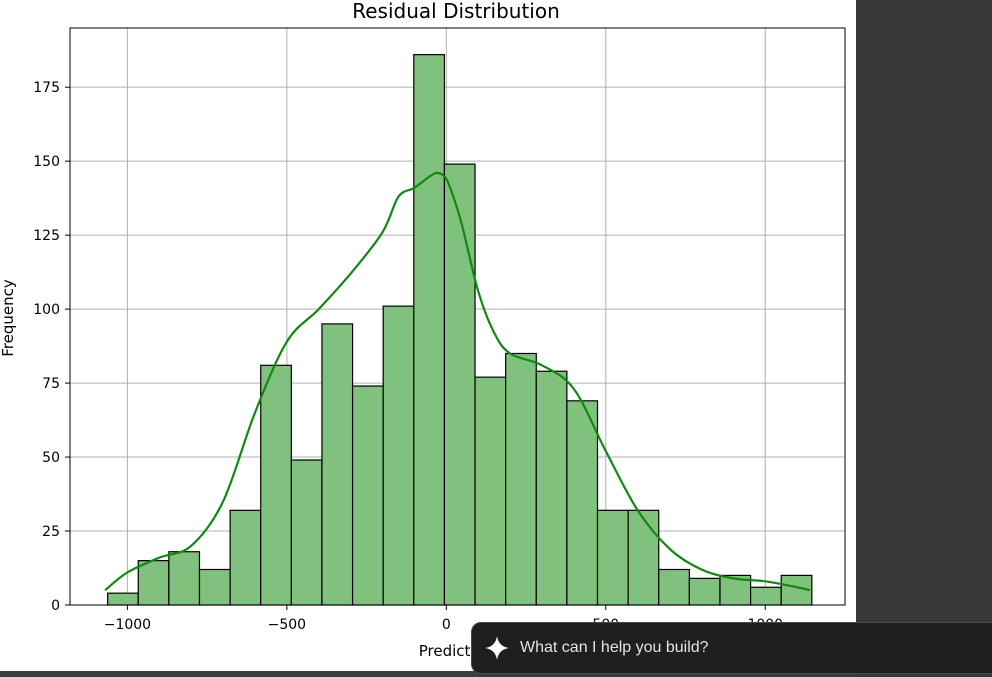 Image resolution: width=992 pixels, height=677 pixels. I want to click on x-tick-label: −500, so click(287, 625).